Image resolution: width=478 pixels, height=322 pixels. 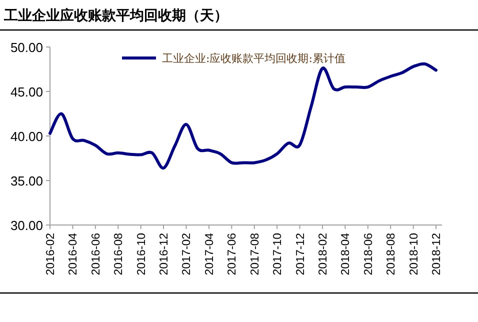 What do you see at coordinates (26, 47) in the screenshot?
I see `y-tick-label: 50.00` at bounding box center [26, 47].